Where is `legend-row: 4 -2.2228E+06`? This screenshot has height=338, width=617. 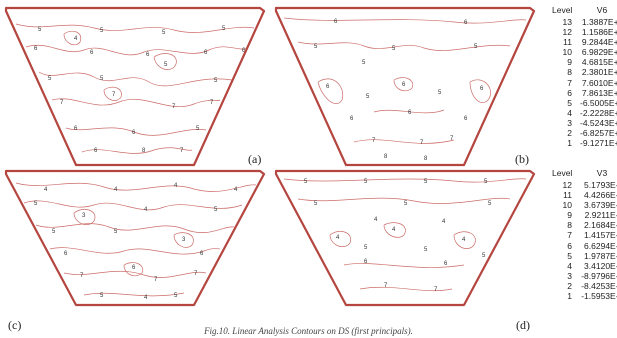
legend-row: 4 -2.2228E+06 is located at coordinates (584, 113).